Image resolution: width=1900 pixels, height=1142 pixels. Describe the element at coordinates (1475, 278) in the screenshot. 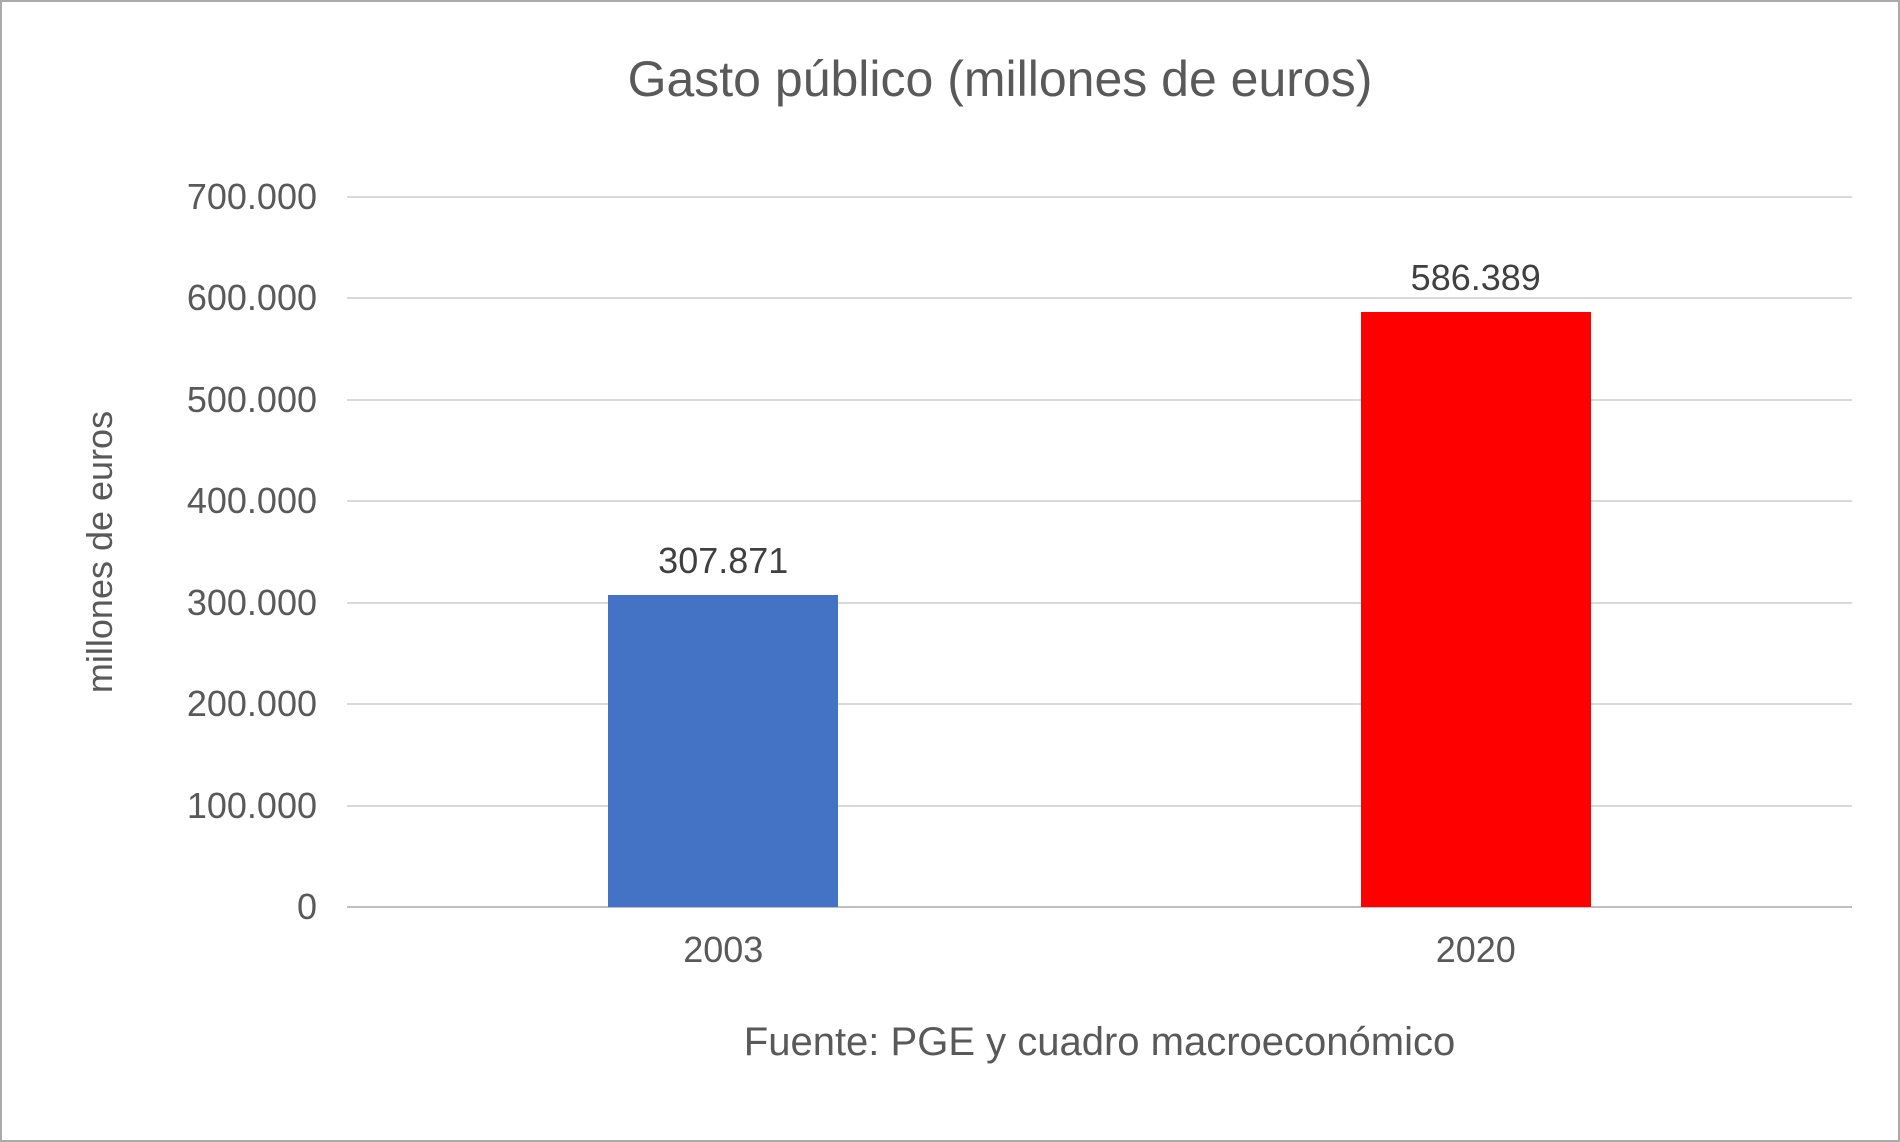

I see `bar-value-label: 586.389` at that location.